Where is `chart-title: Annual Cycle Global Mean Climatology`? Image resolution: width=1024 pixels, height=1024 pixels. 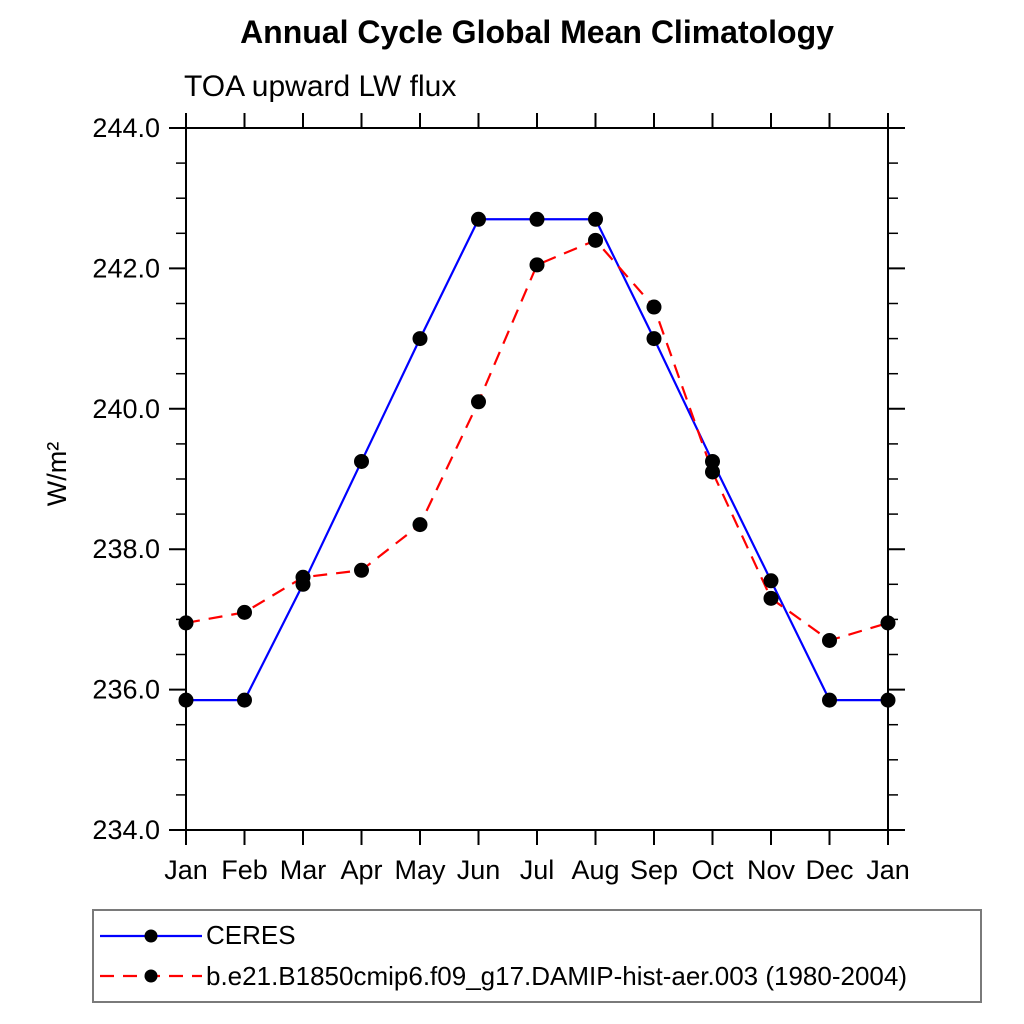 chart-title: Annual Cycle Global Mean Climatology is located at coordinates (537, 32).